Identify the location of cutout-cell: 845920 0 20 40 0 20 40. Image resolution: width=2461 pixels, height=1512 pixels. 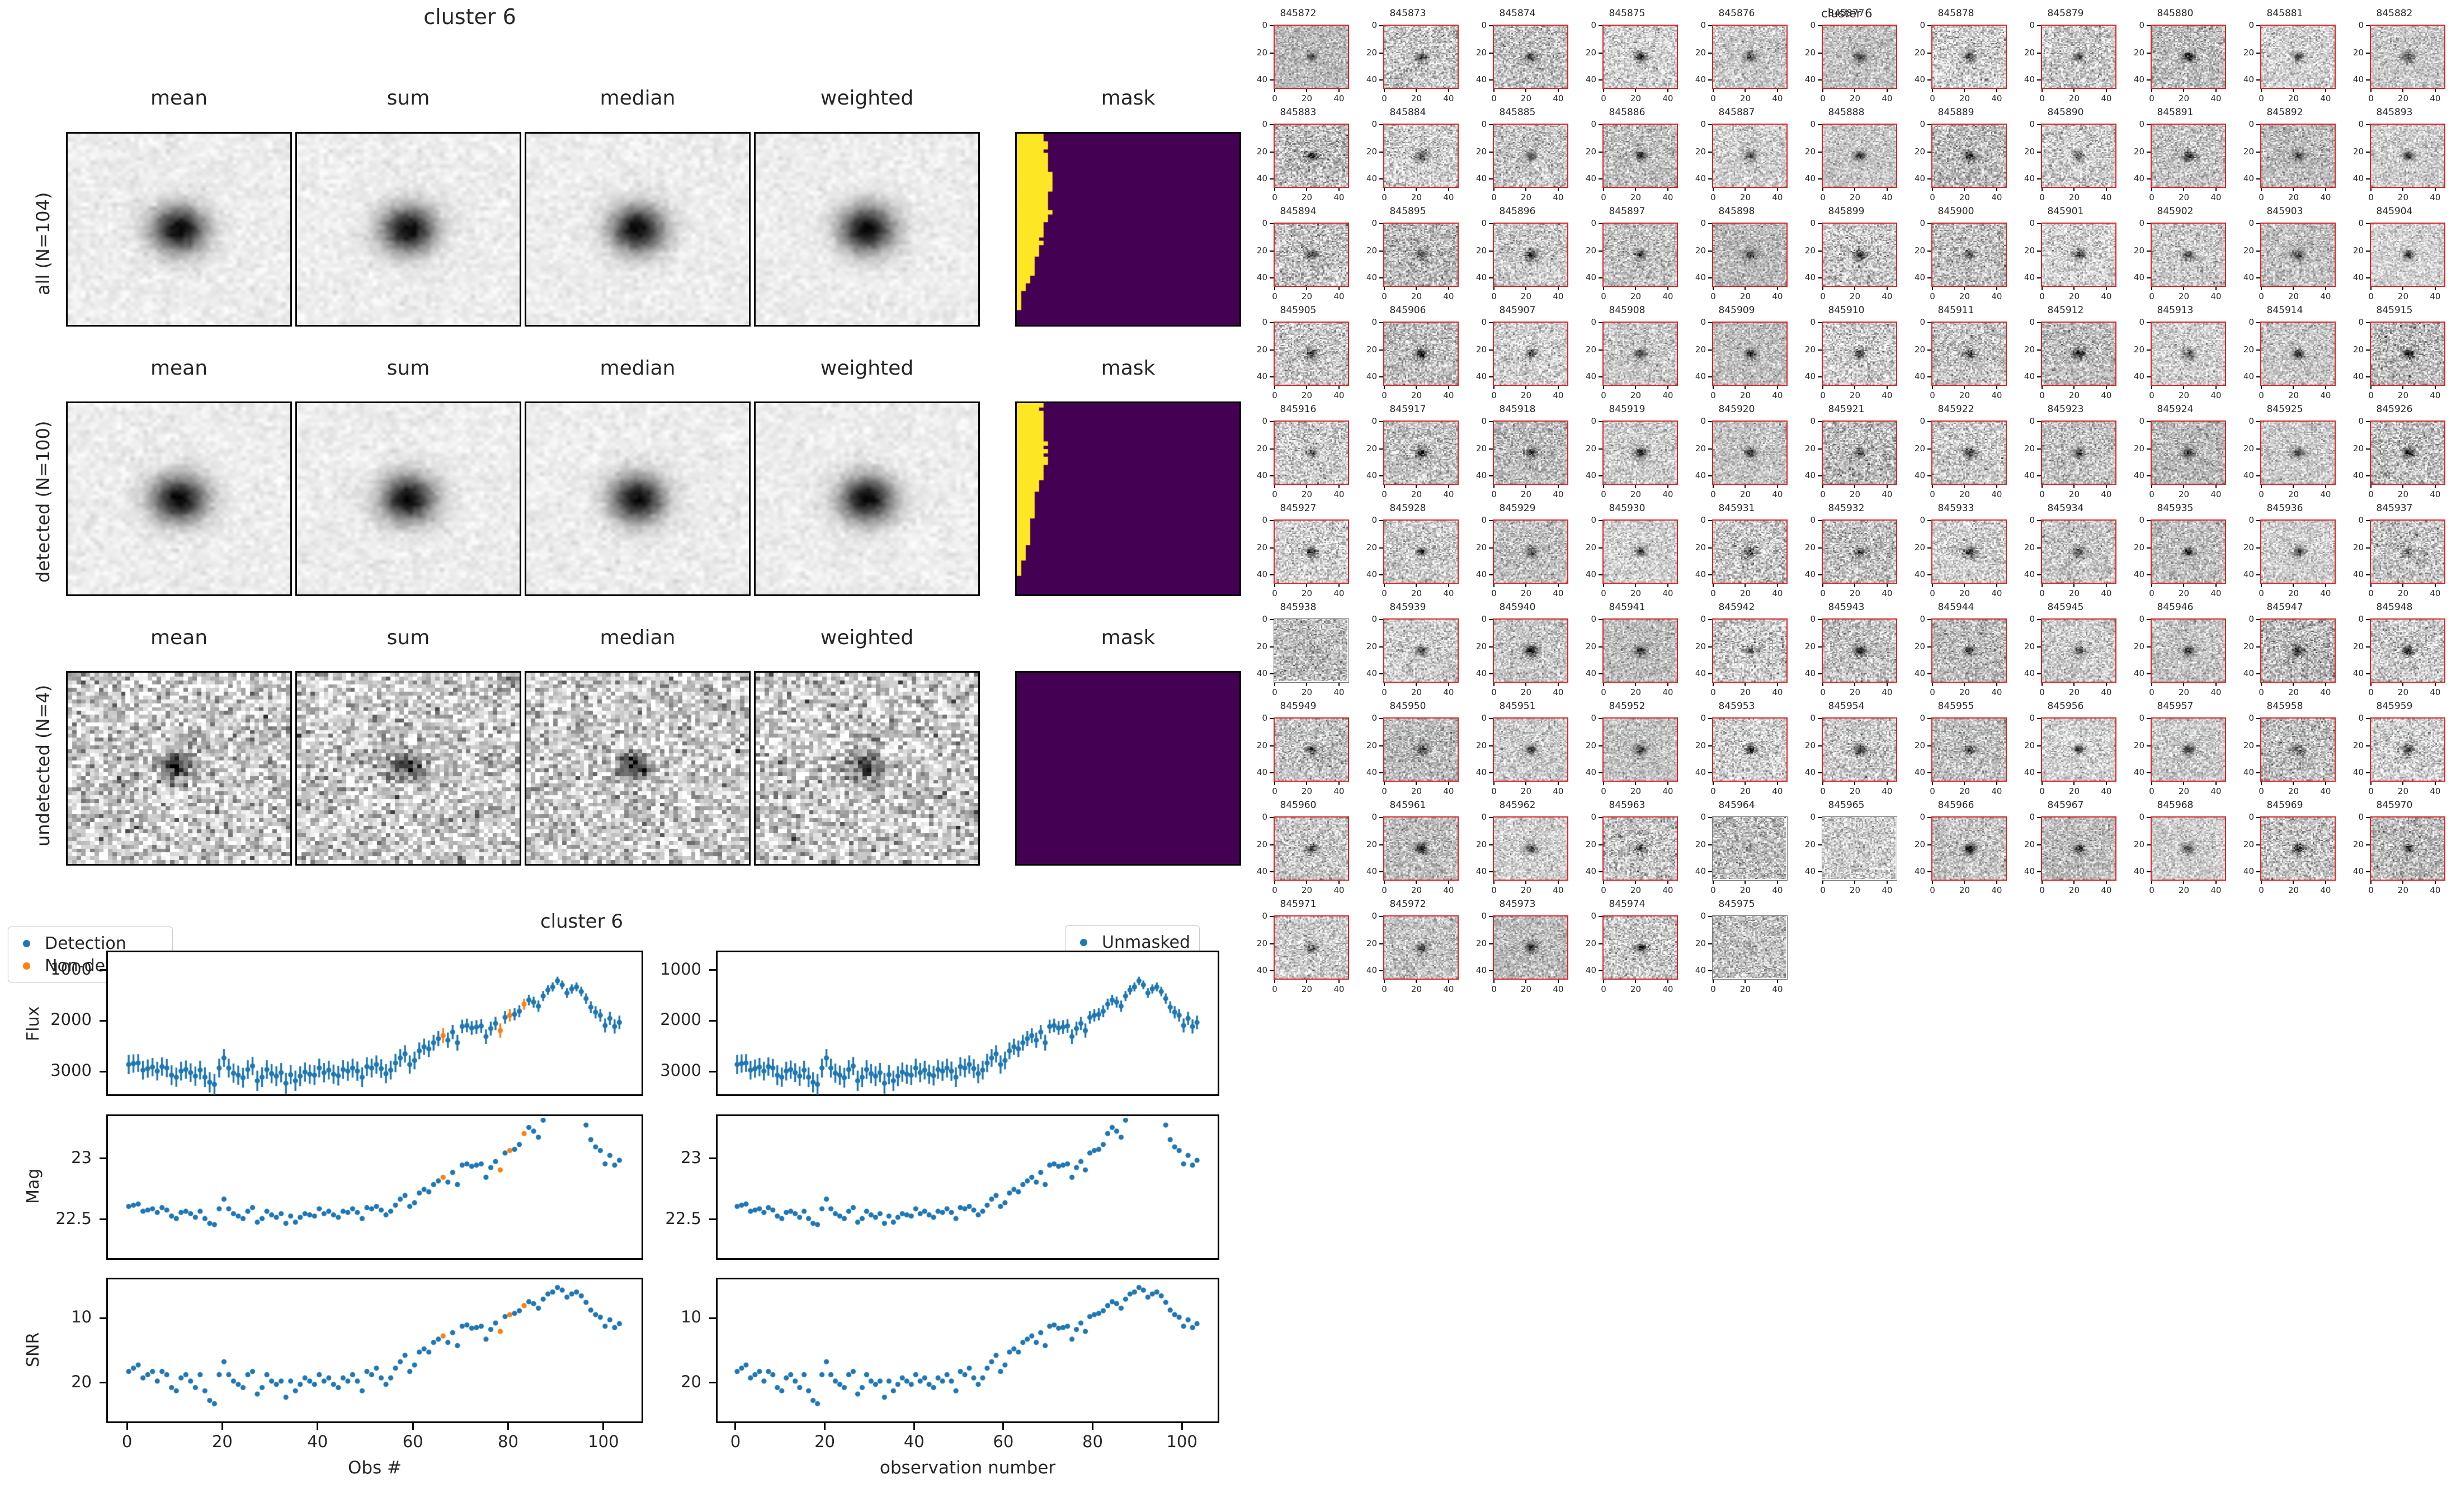
(1740, 453).